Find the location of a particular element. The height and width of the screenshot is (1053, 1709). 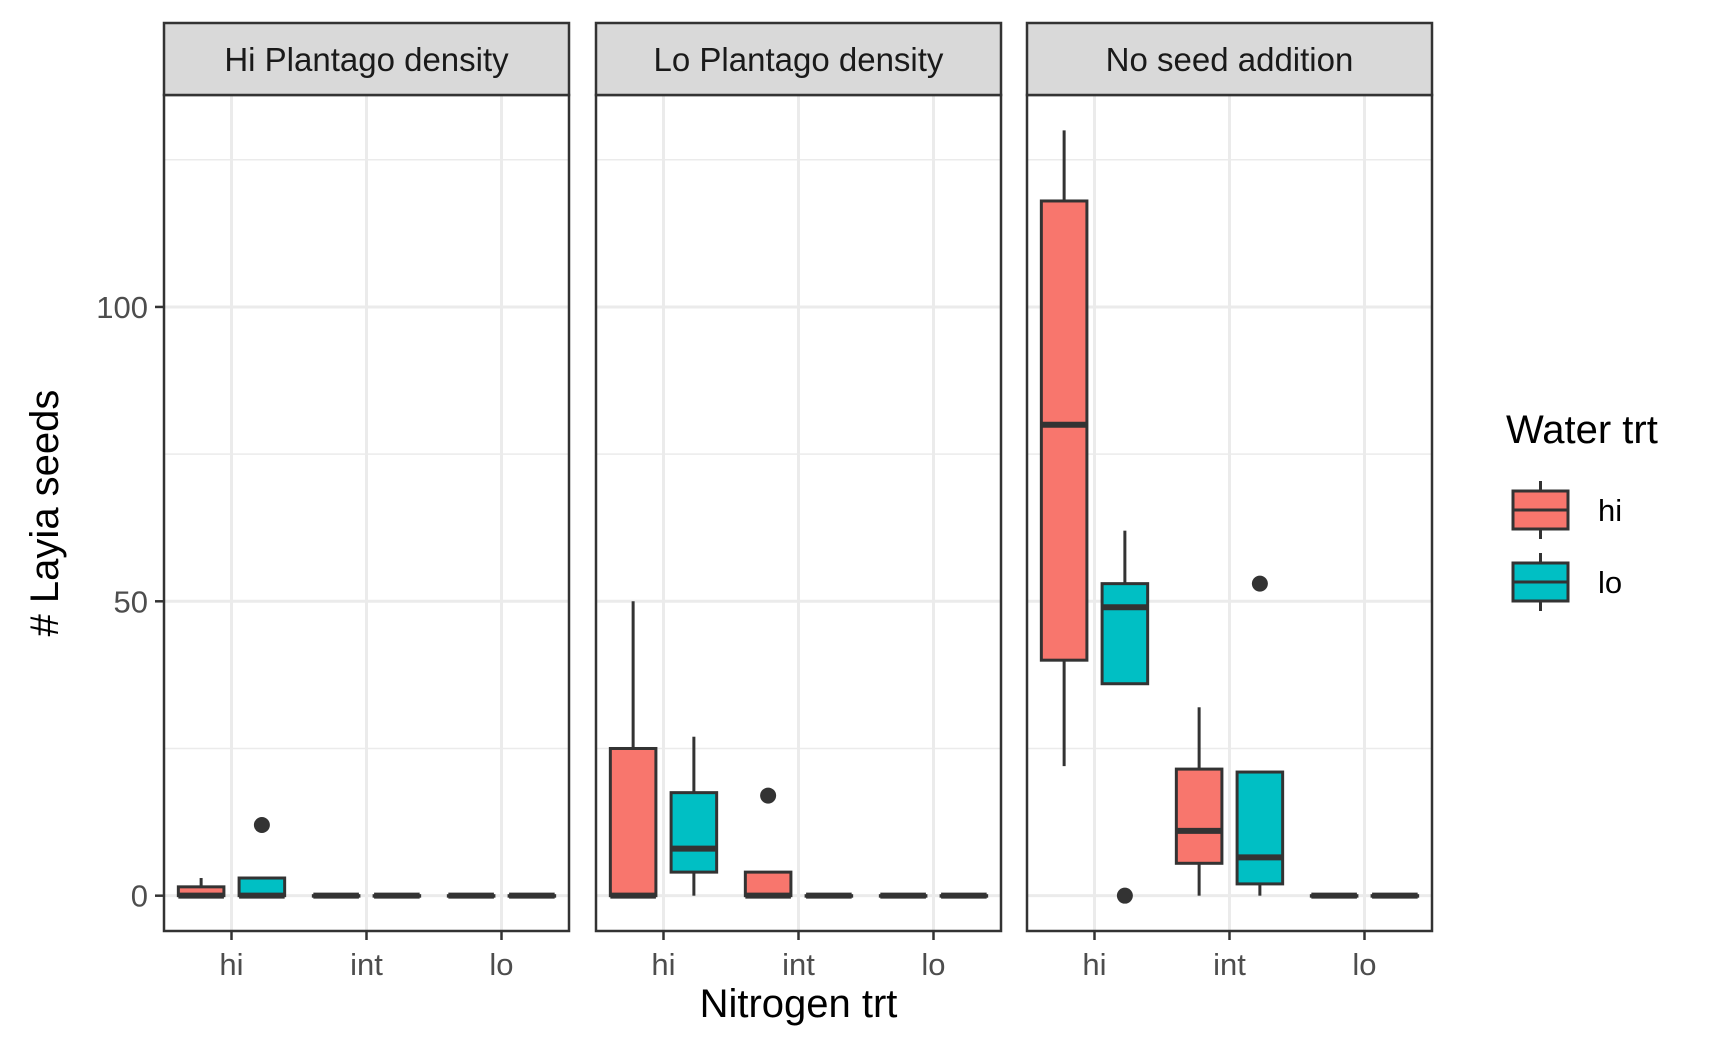

legend-key-hi is located at coordinates (1540, 510).